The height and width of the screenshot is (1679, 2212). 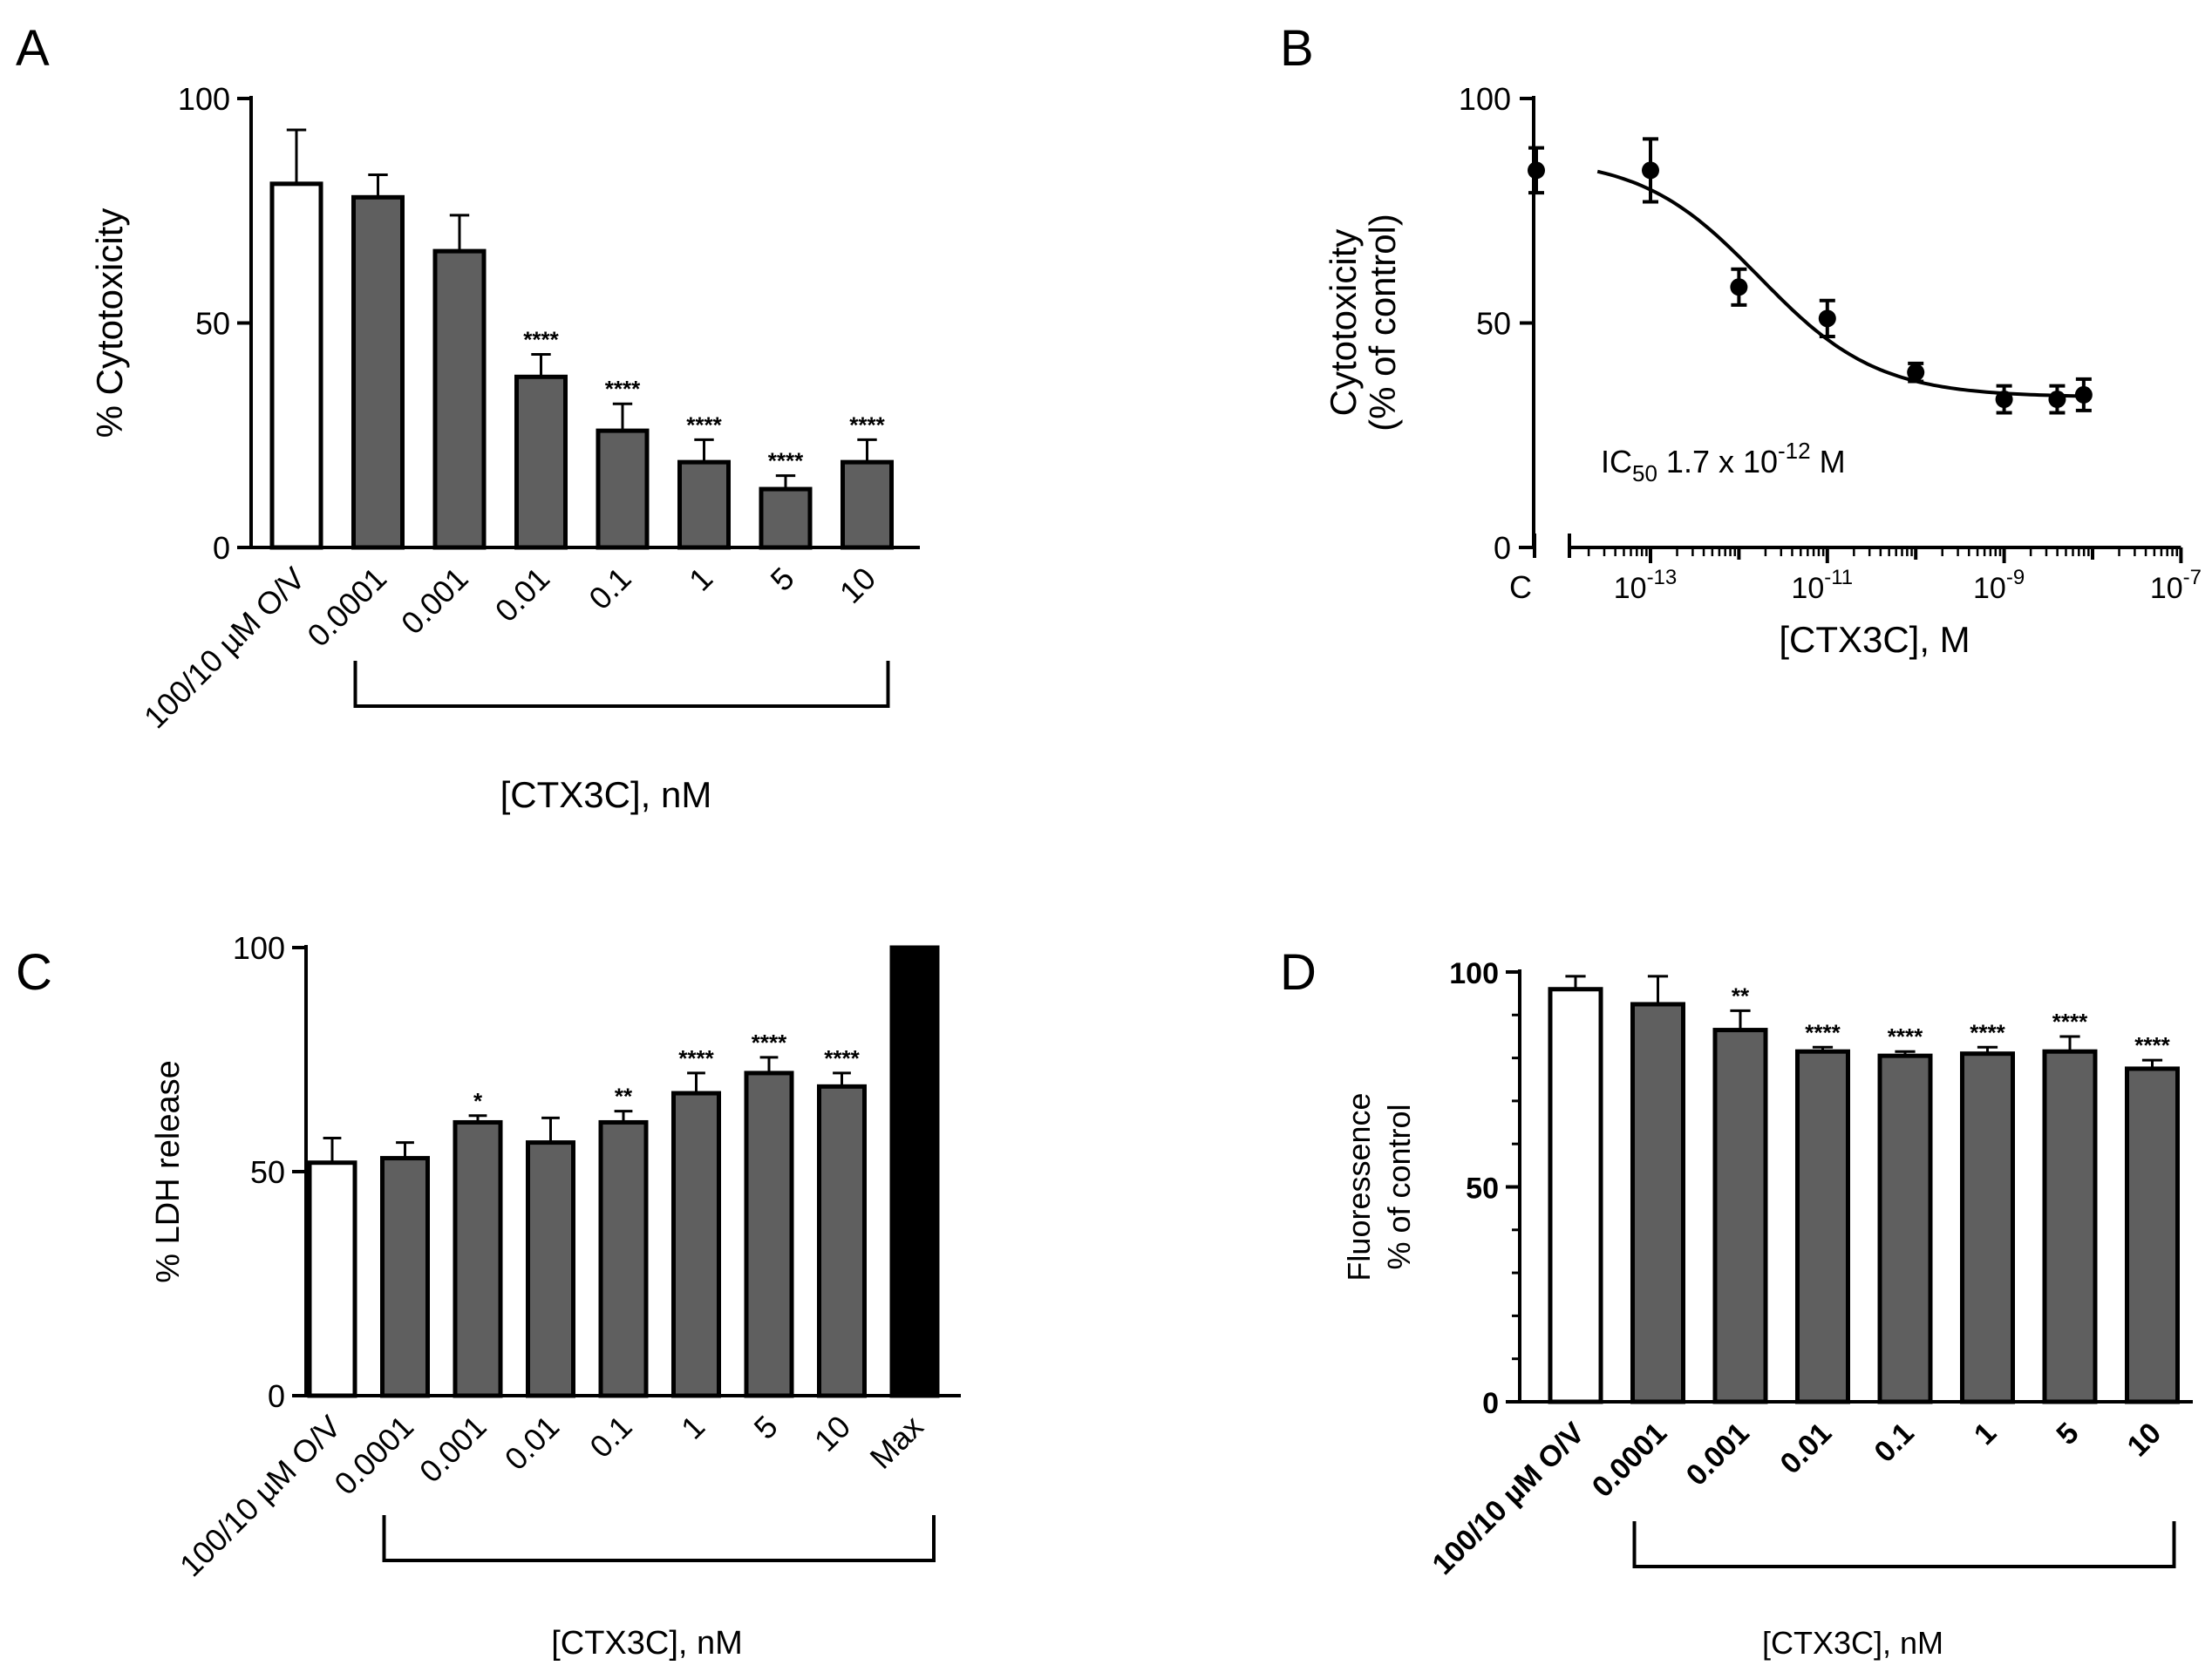 What do you see at coordinates (168, 1171) in the screenshot?
I see `y-axis-title: % LDH release` at bounding box center [168, 1171].